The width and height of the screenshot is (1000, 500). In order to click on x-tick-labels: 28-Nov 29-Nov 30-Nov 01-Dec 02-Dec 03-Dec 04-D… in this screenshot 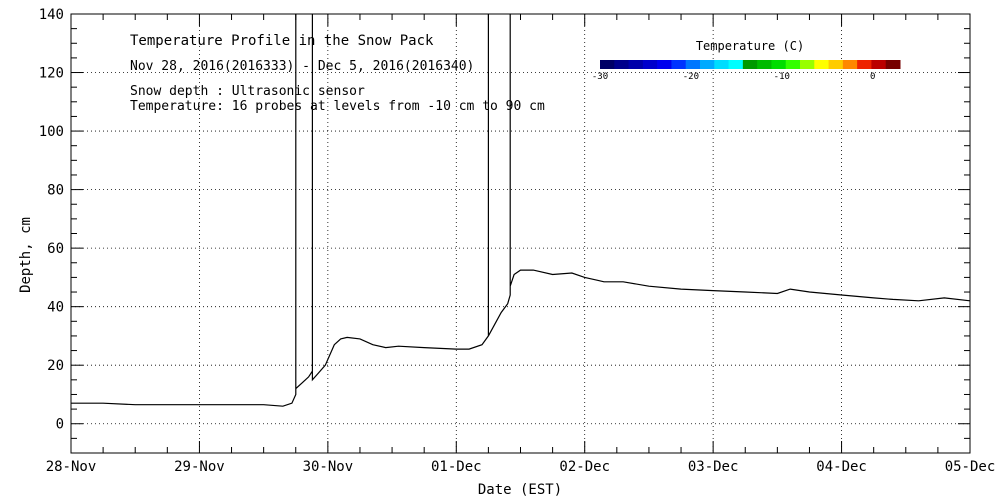, I will do `click(521, 467)`.